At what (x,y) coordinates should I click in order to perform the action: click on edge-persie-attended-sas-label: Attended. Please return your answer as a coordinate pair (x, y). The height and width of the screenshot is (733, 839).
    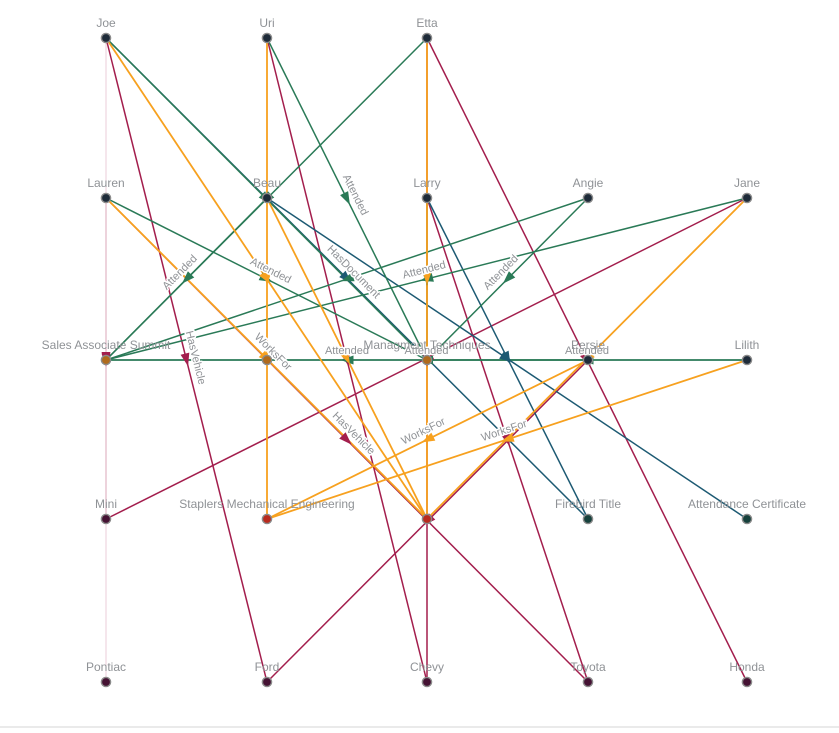
    Looking at the image, I should click on (347, 351).